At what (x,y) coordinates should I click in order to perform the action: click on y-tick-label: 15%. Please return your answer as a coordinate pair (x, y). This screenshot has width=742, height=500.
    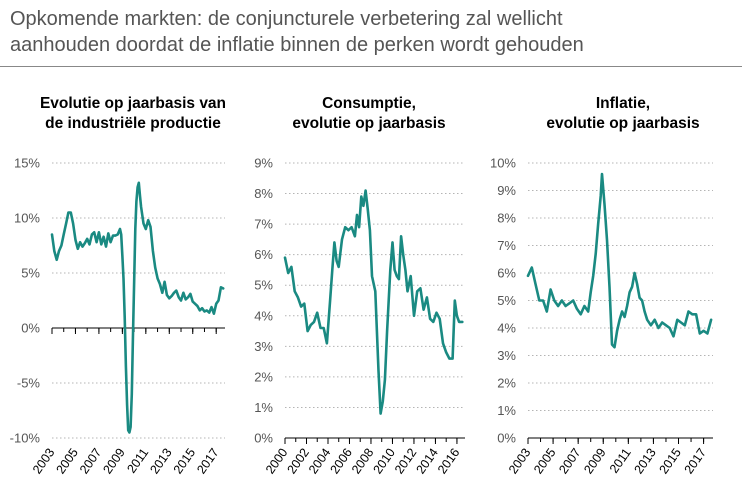
    Looking at the image, I should click on (27, 163).